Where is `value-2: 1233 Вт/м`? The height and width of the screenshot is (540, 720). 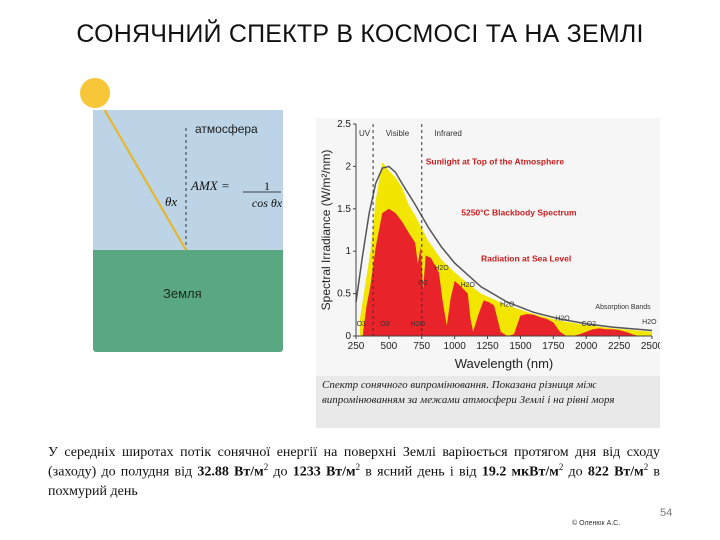
value-2: 1233 Вт/м is located at coordinates (324, 473).